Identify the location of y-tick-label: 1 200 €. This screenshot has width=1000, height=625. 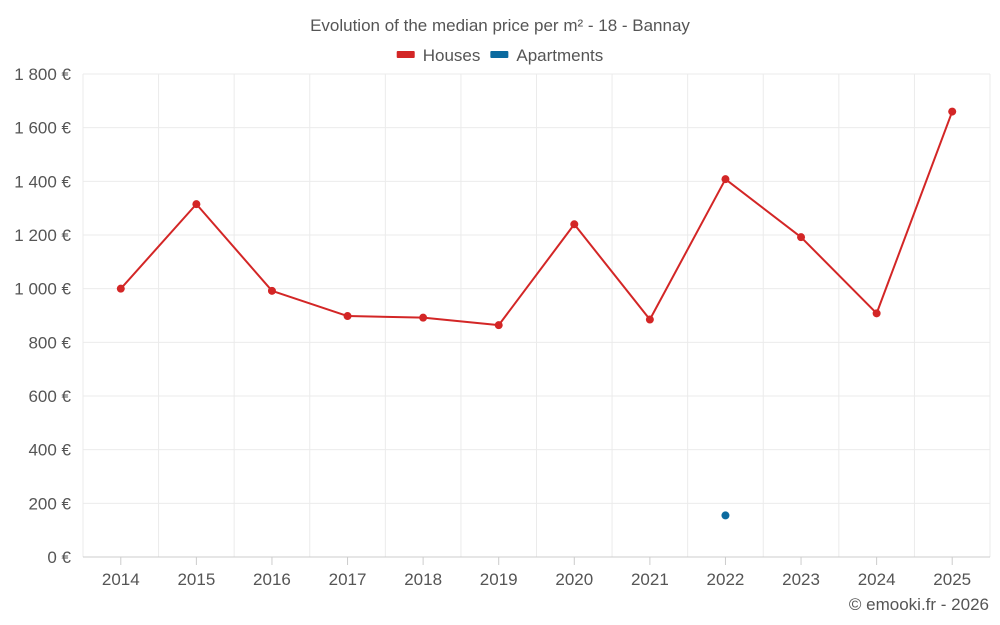
(42, 235).